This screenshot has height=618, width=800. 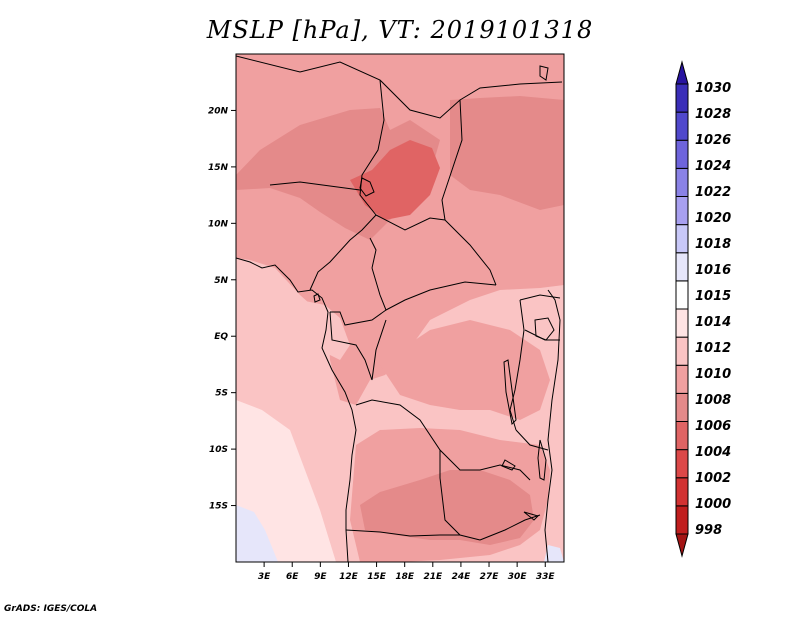 What do you see at coordinates (373, 253) in the screenshot?
I see `border-cameroon-east` at bounding box center [373, 253].